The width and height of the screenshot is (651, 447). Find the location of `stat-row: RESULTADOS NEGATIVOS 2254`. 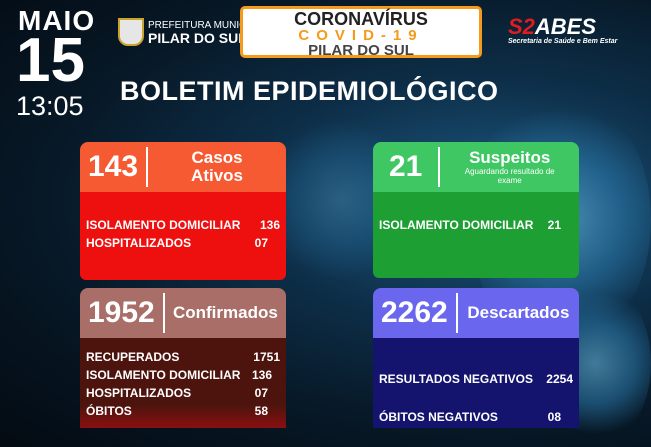

stat-row: RESULTADOS NEGATIVOS 2254 is located at coordinates (476, 379).